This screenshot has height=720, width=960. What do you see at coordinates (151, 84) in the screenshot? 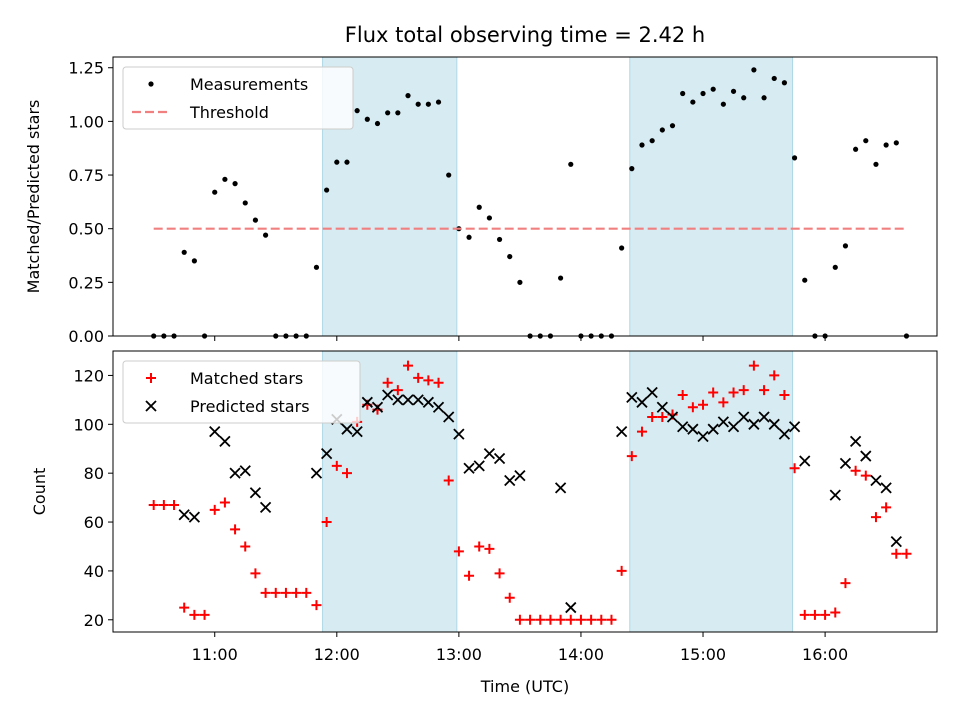
I see `legend-dot-marker` at bounding box center [151, 84].